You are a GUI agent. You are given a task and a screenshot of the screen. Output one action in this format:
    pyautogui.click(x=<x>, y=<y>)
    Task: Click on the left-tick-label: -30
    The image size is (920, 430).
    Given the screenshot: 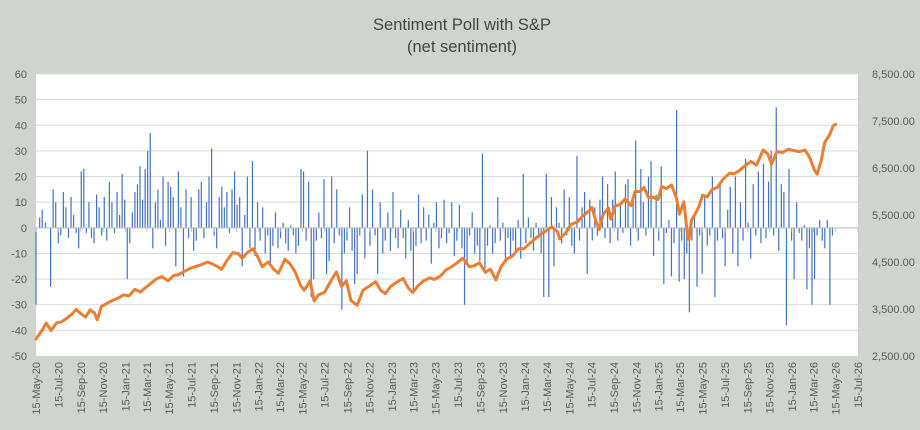 What is the action you would take?
    pyautogui.click(x=19, y=306)
    